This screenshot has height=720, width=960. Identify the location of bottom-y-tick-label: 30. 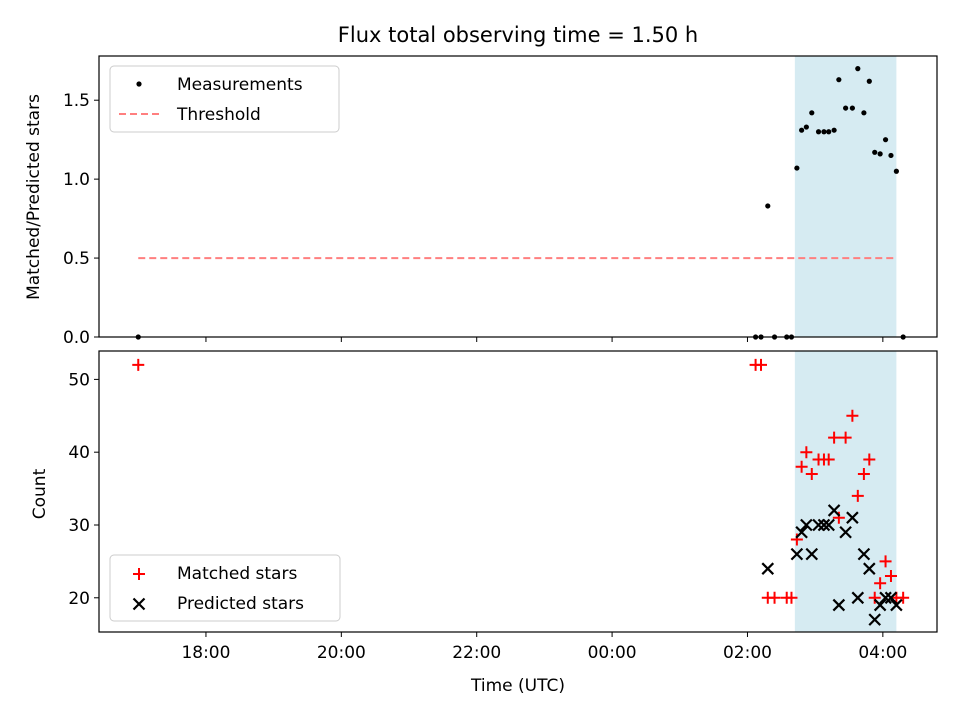
(79, 526).